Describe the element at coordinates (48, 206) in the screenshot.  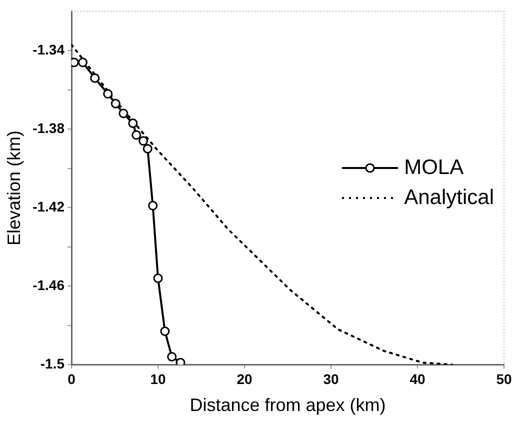
I see `y-tick-label: -1.42` at that location.